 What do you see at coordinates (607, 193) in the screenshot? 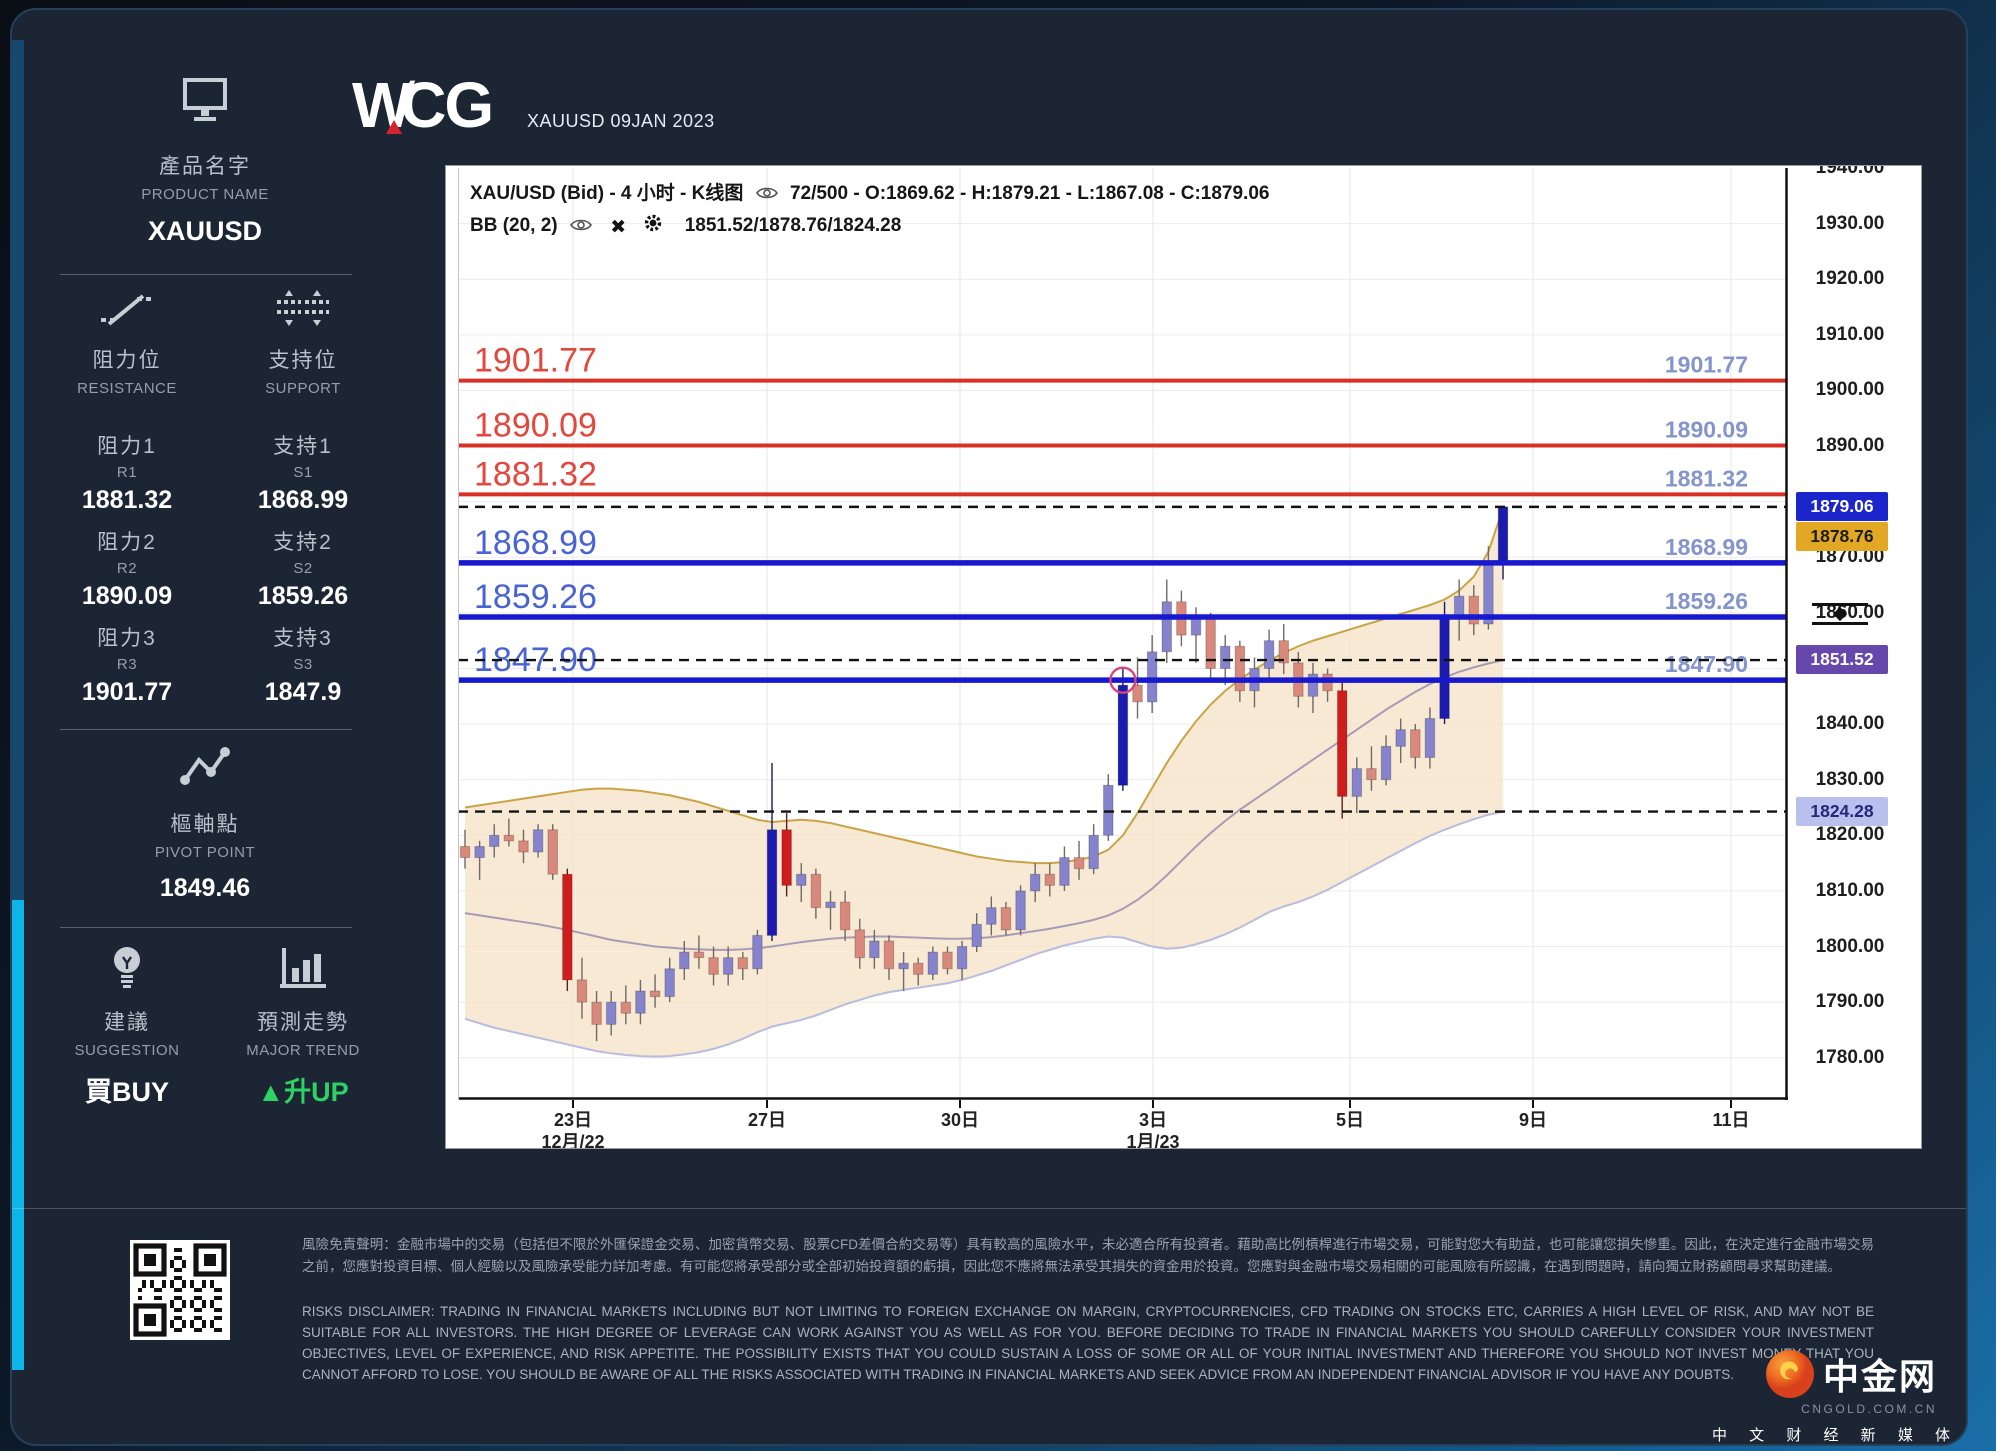
I see `chart-symbol-title: XAU/USD (Bid) - 4 小时 - K线图` at bounding box center [607, 193].